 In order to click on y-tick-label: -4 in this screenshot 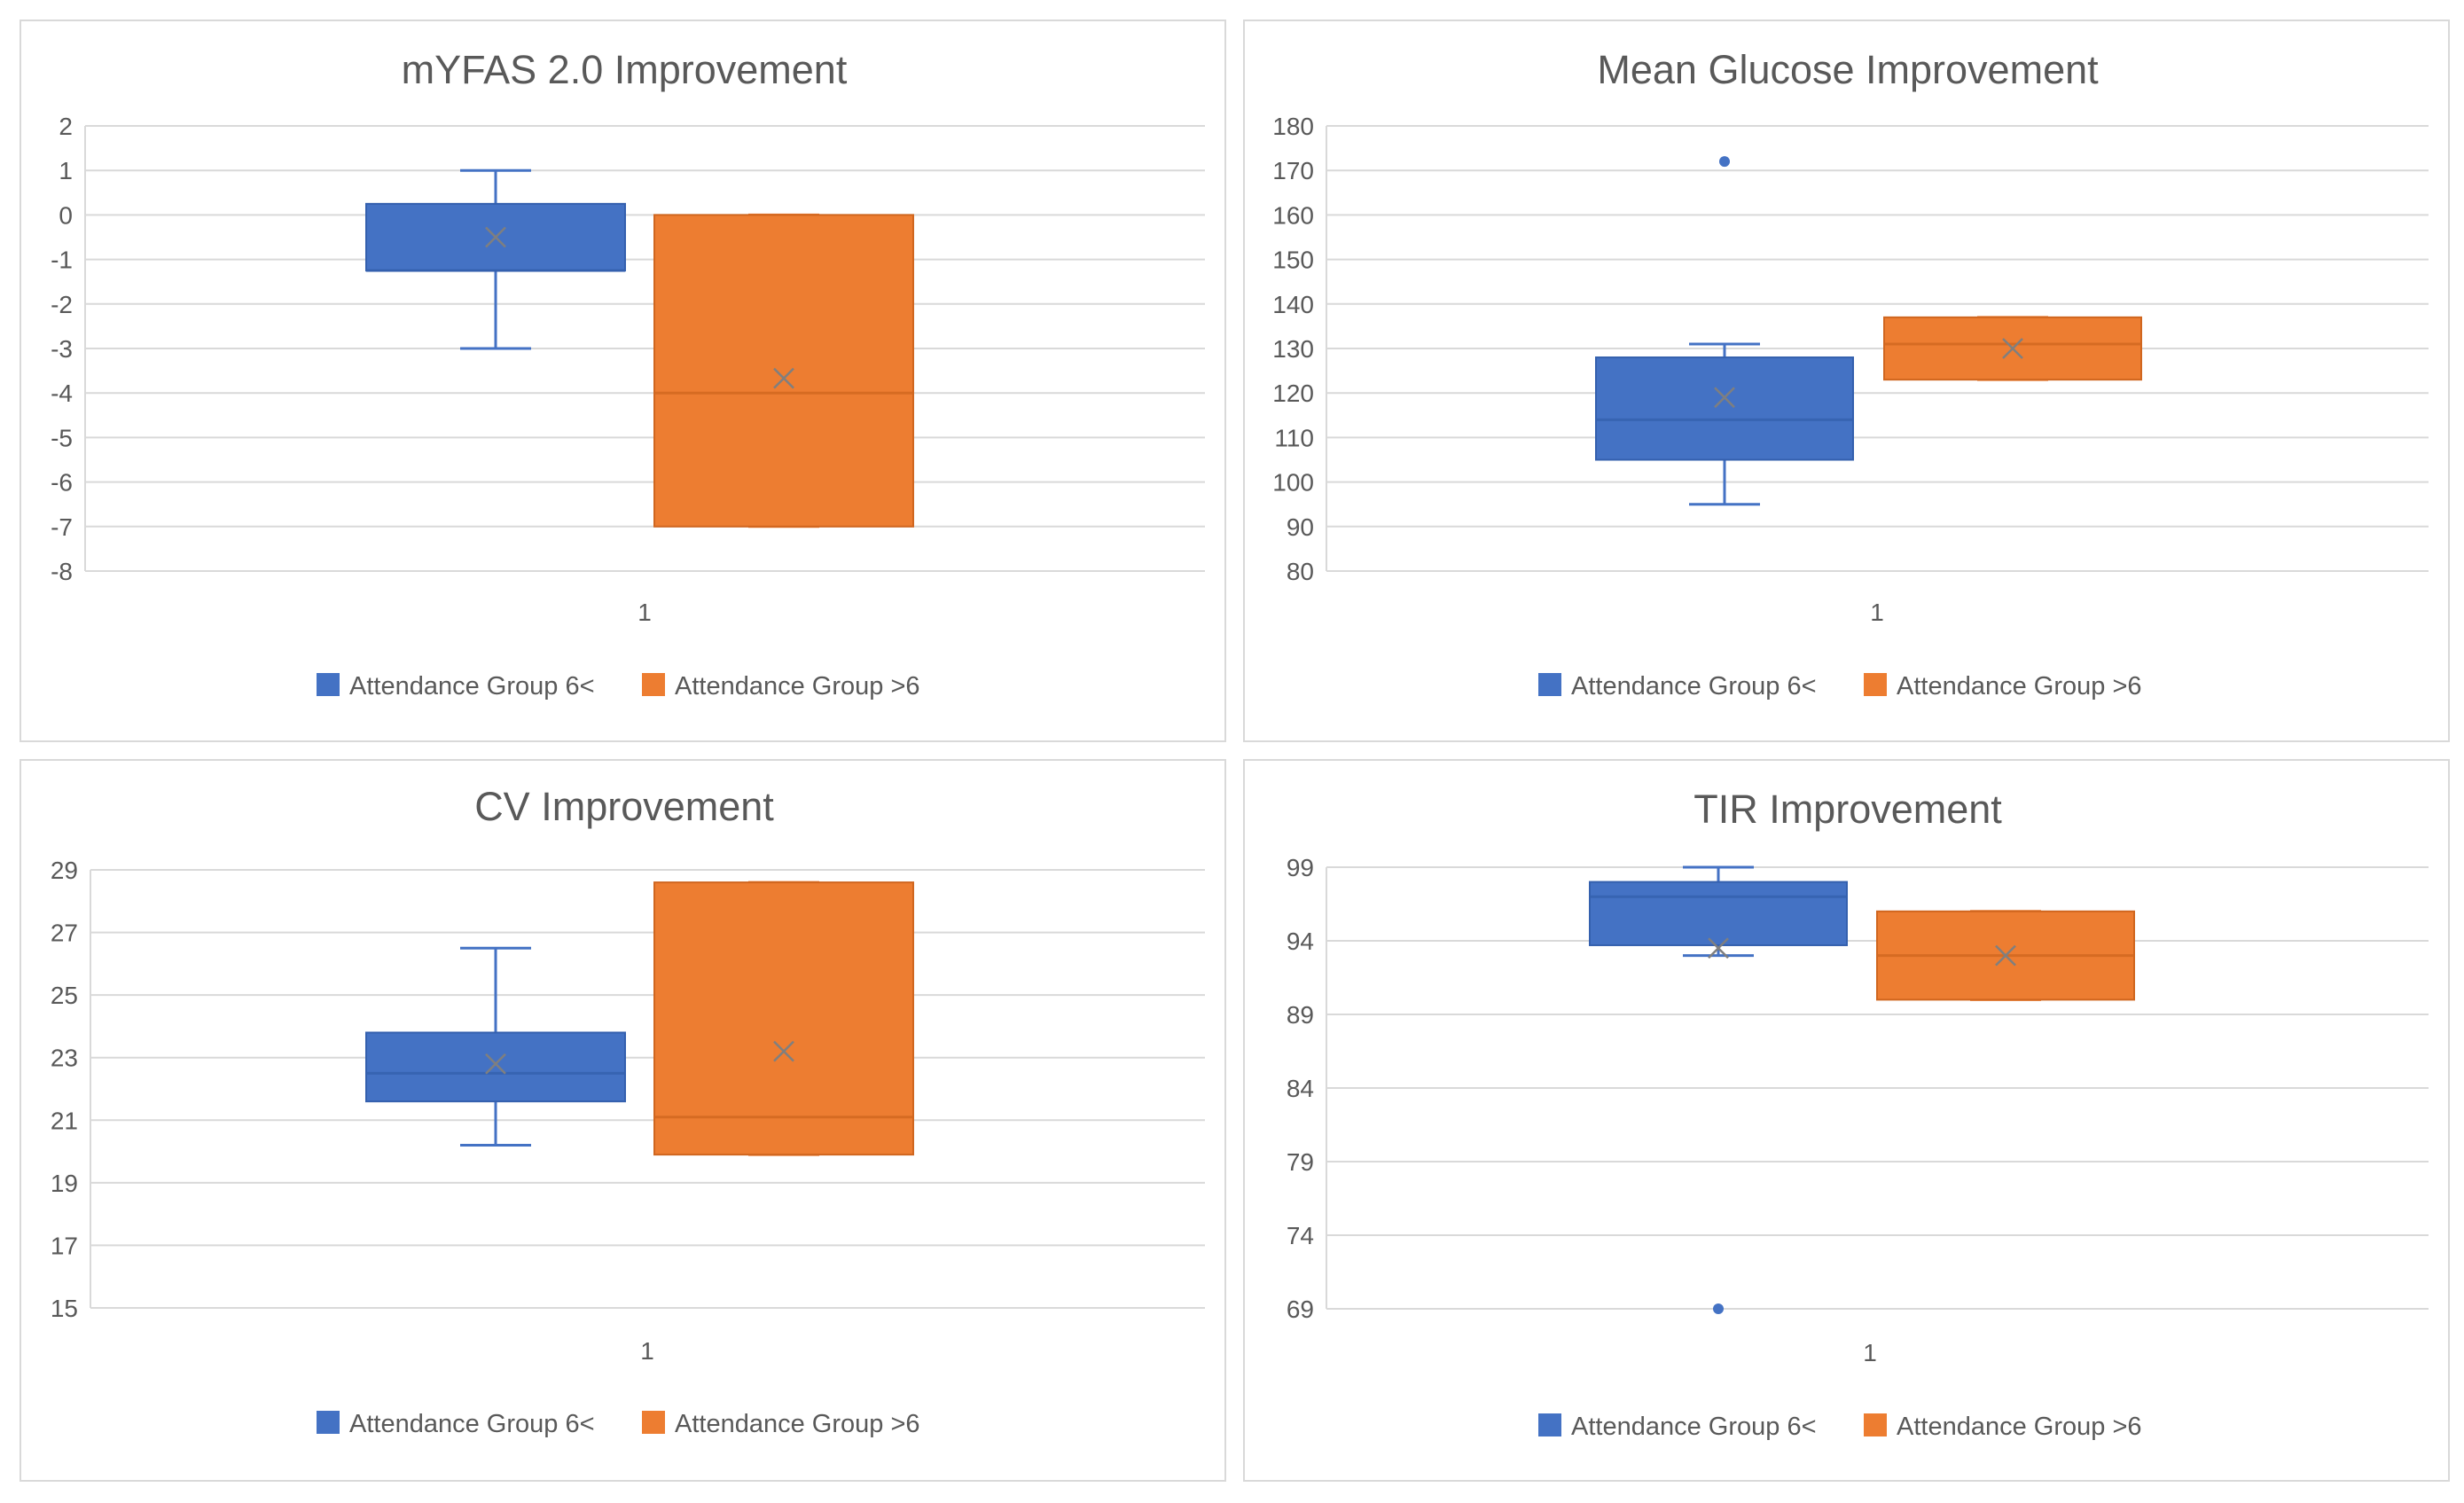, I will do `click(62, 393)`.